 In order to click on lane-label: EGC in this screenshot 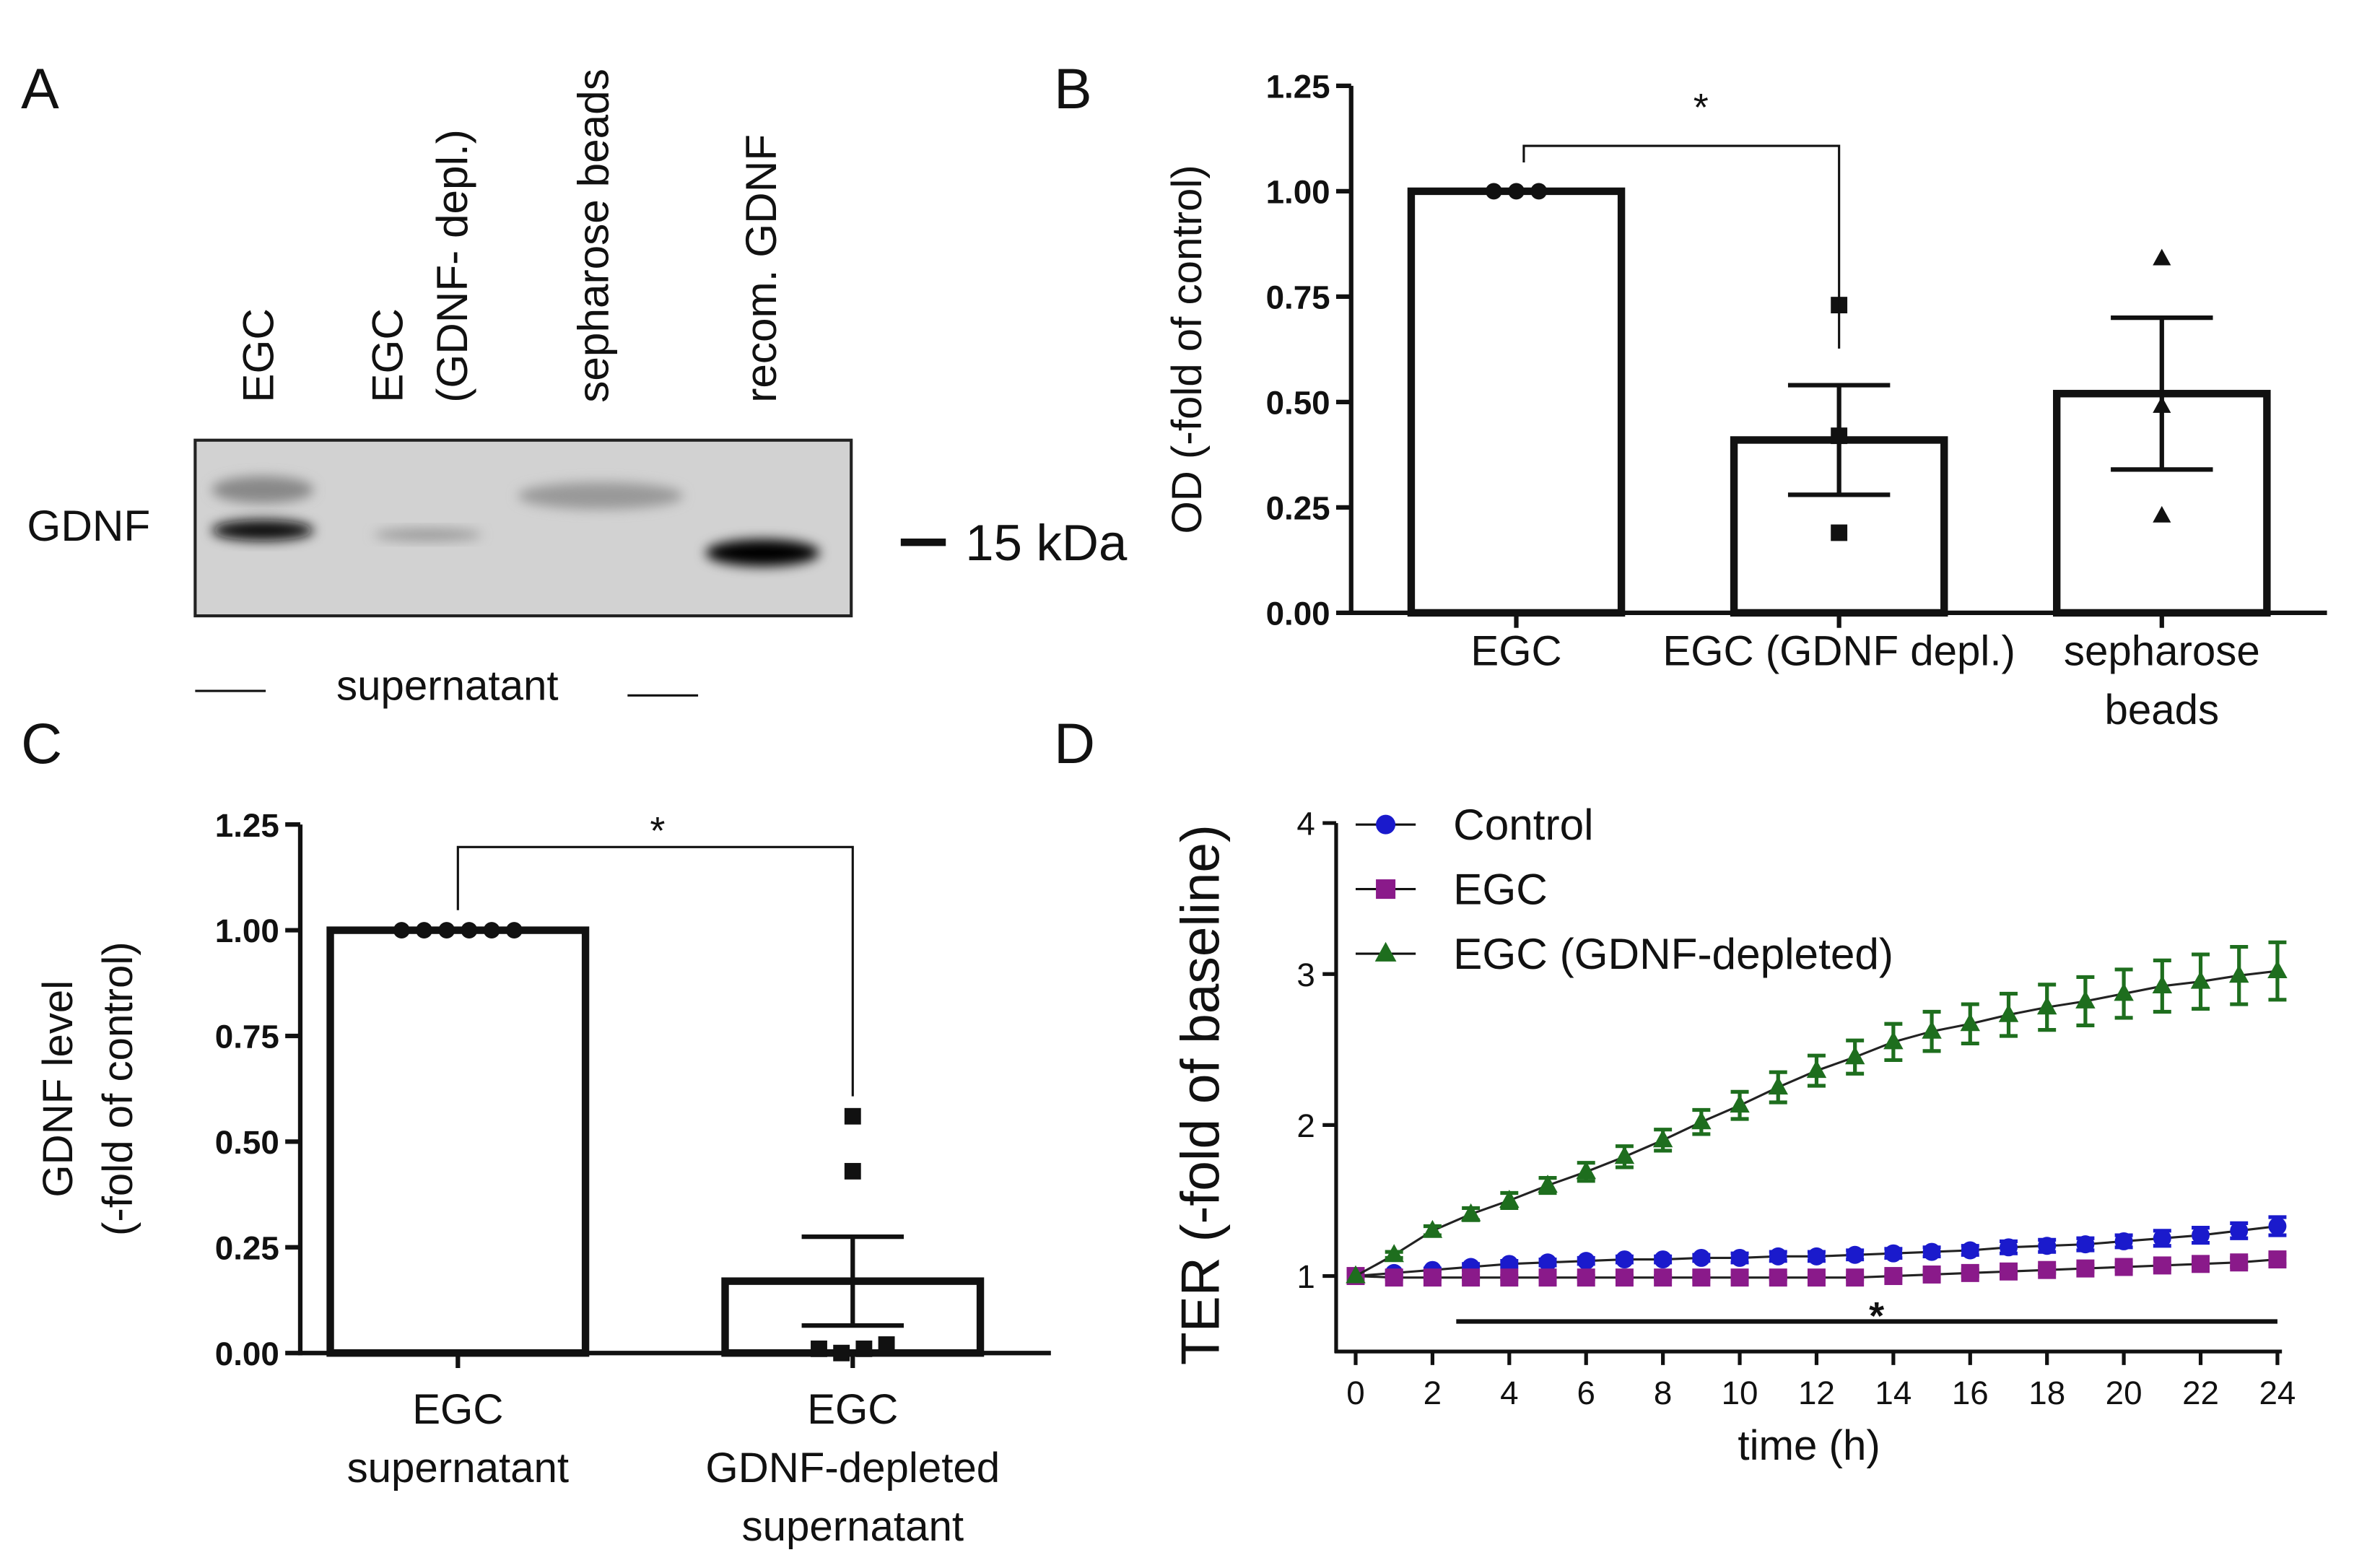, I will do `click(386, 355)`.